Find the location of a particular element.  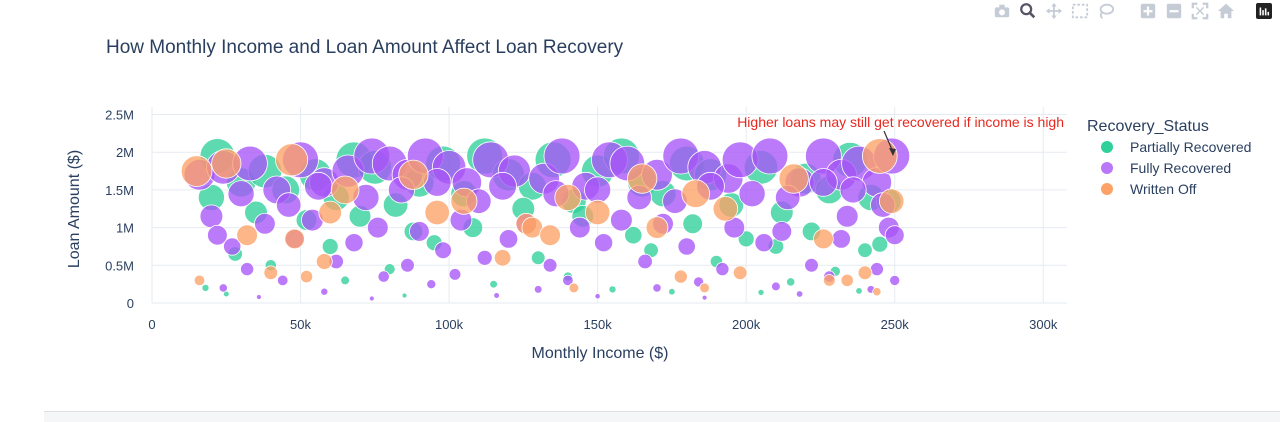

zoom-in-icon is located at coordinates (1148, 11).